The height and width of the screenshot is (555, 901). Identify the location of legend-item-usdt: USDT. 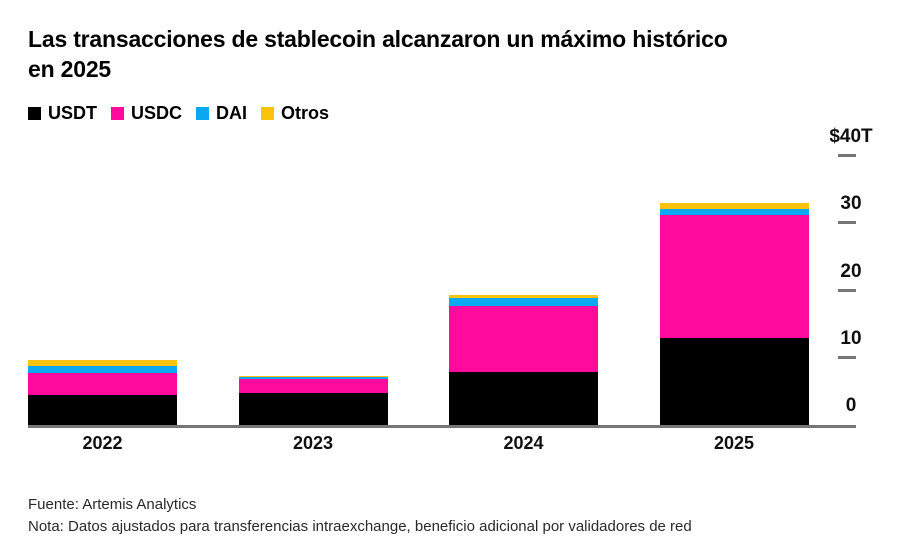
(62, 113).